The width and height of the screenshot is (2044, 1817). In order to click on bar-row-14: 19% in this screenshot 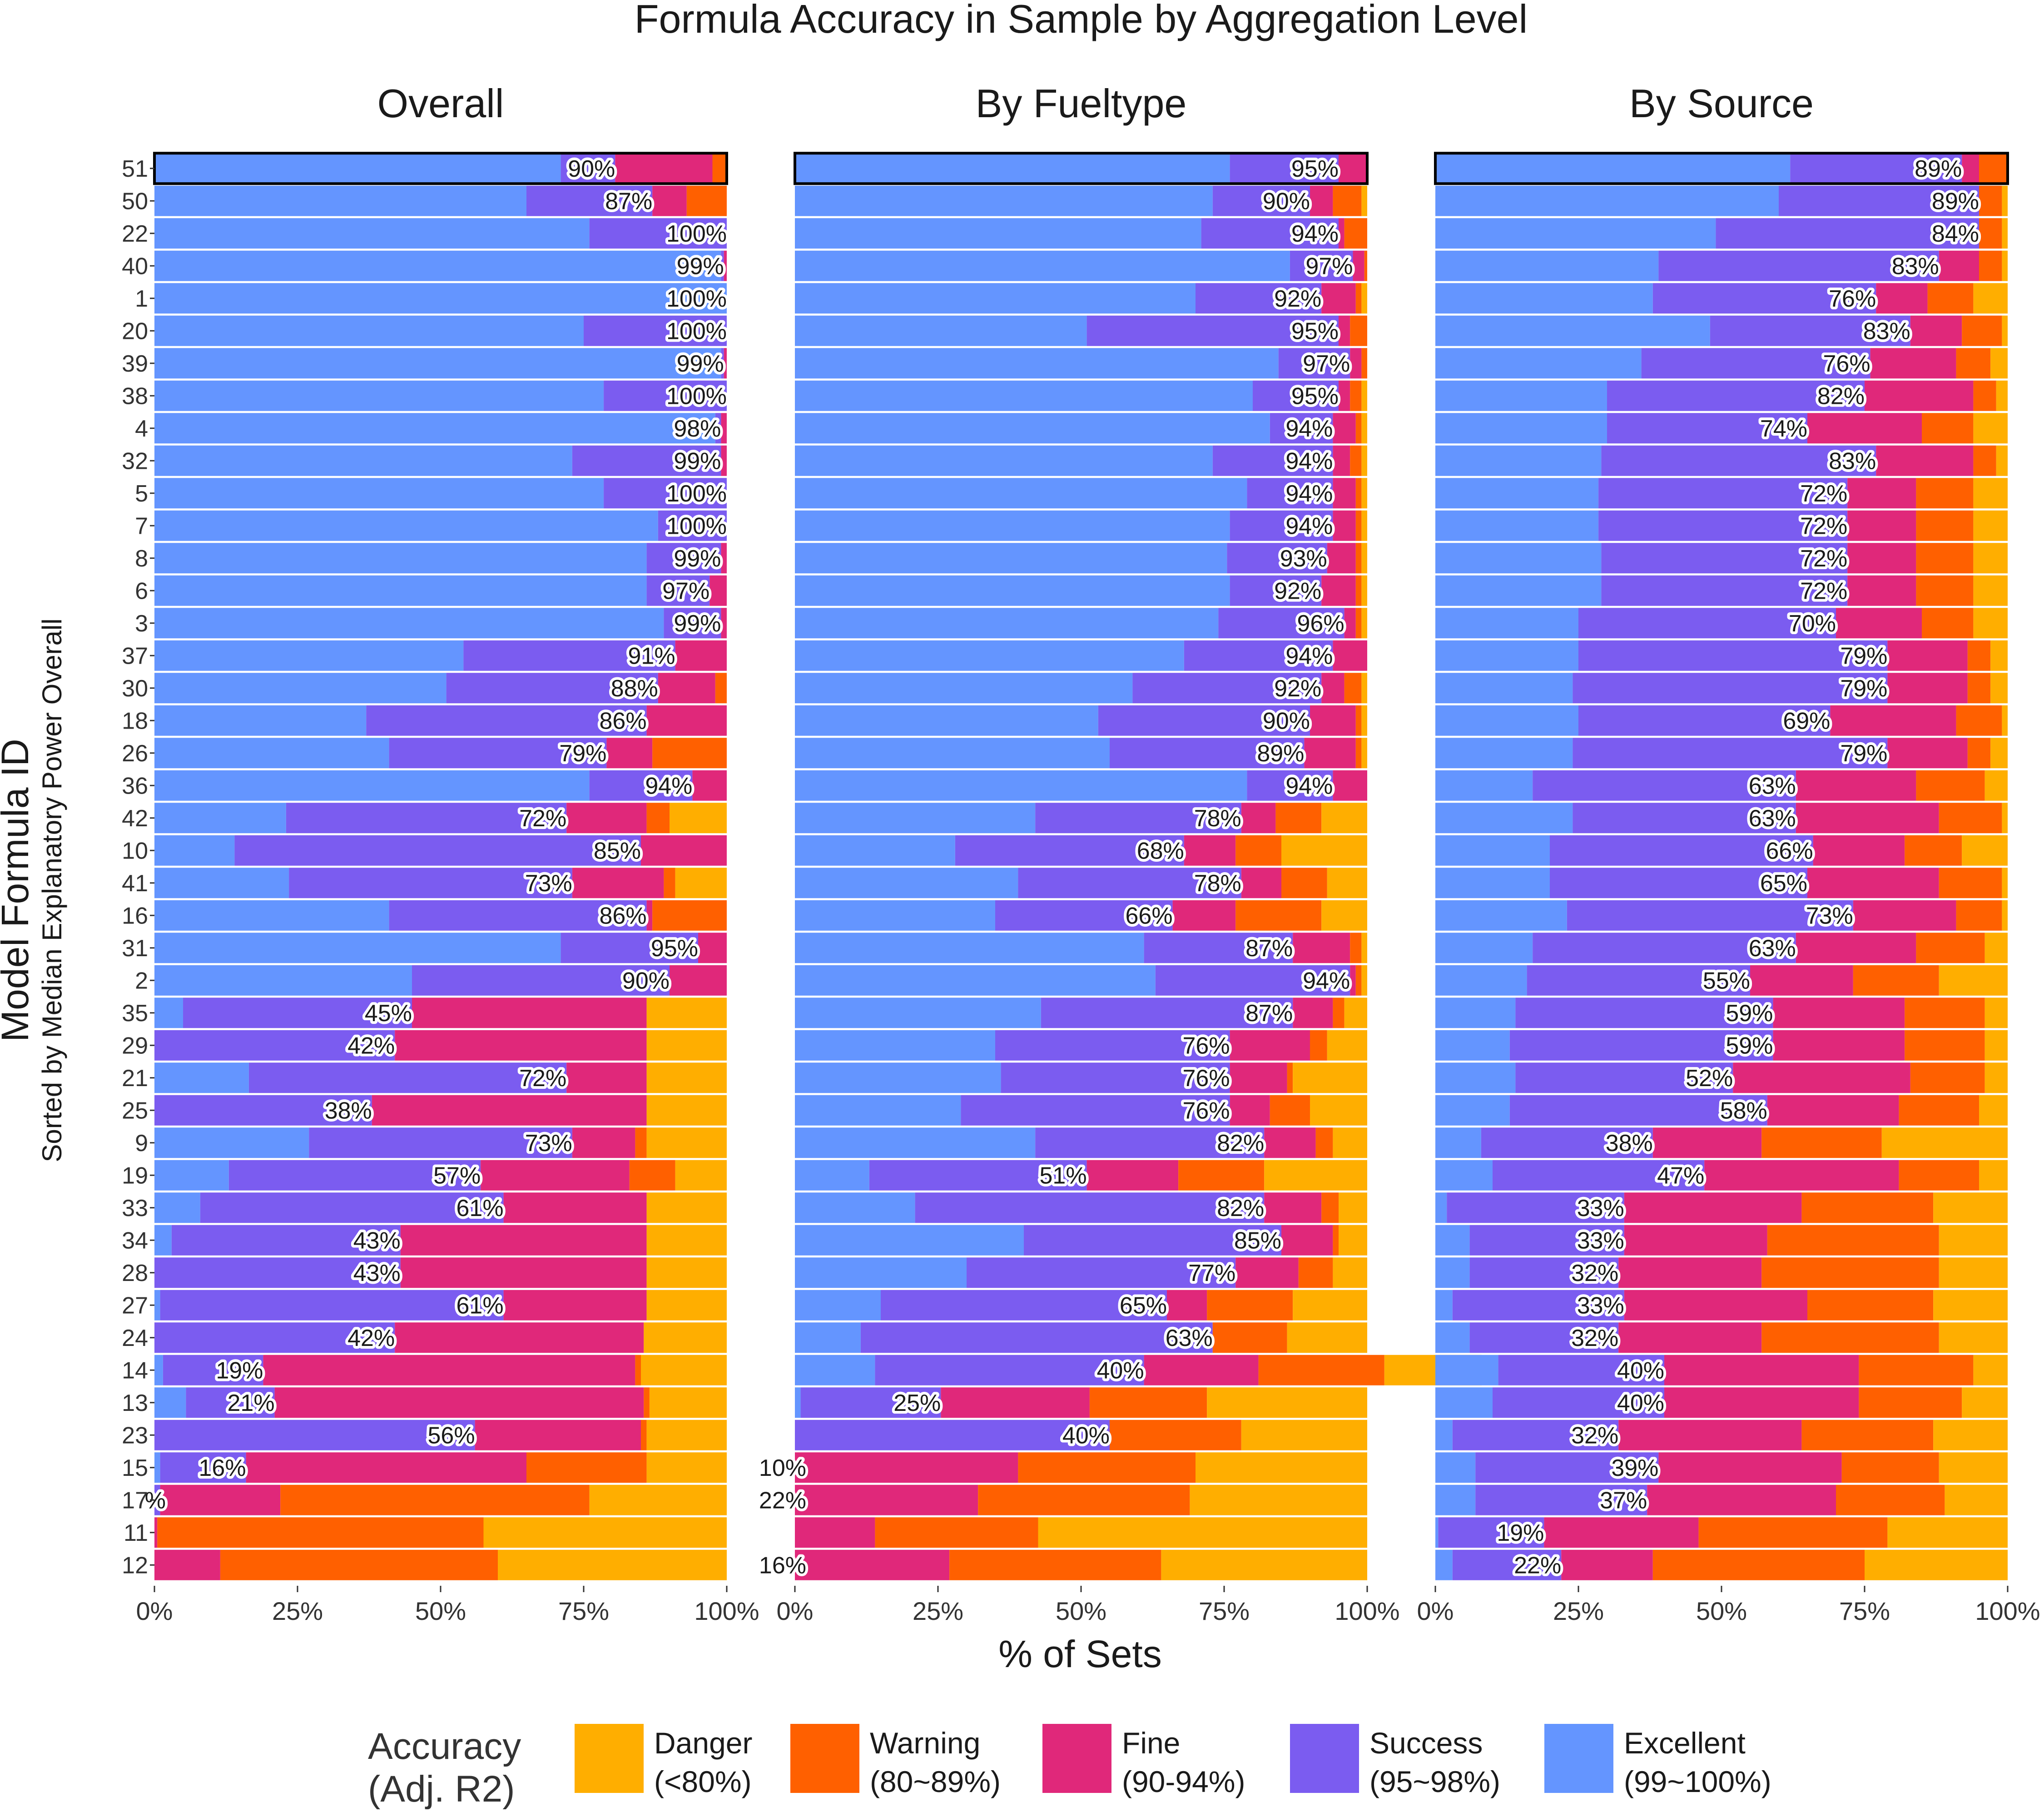, I will do `click(440, 1370)`.